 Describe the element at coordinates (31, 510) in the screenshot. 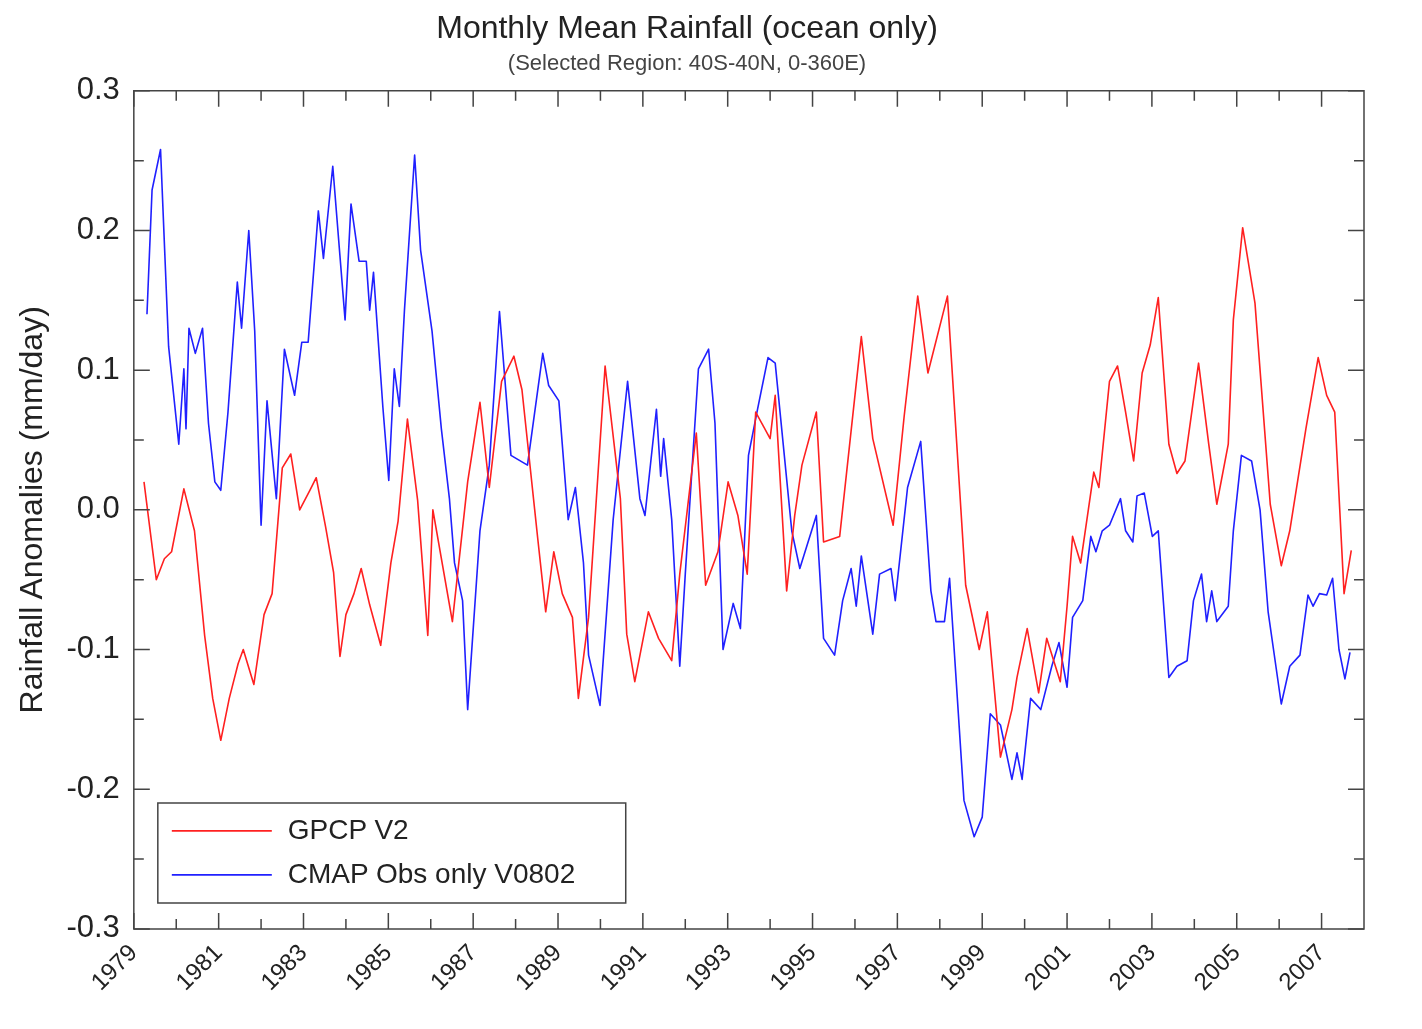

I see `y-axis-title: Rainfall Anomalies (mm/day)` at that location.